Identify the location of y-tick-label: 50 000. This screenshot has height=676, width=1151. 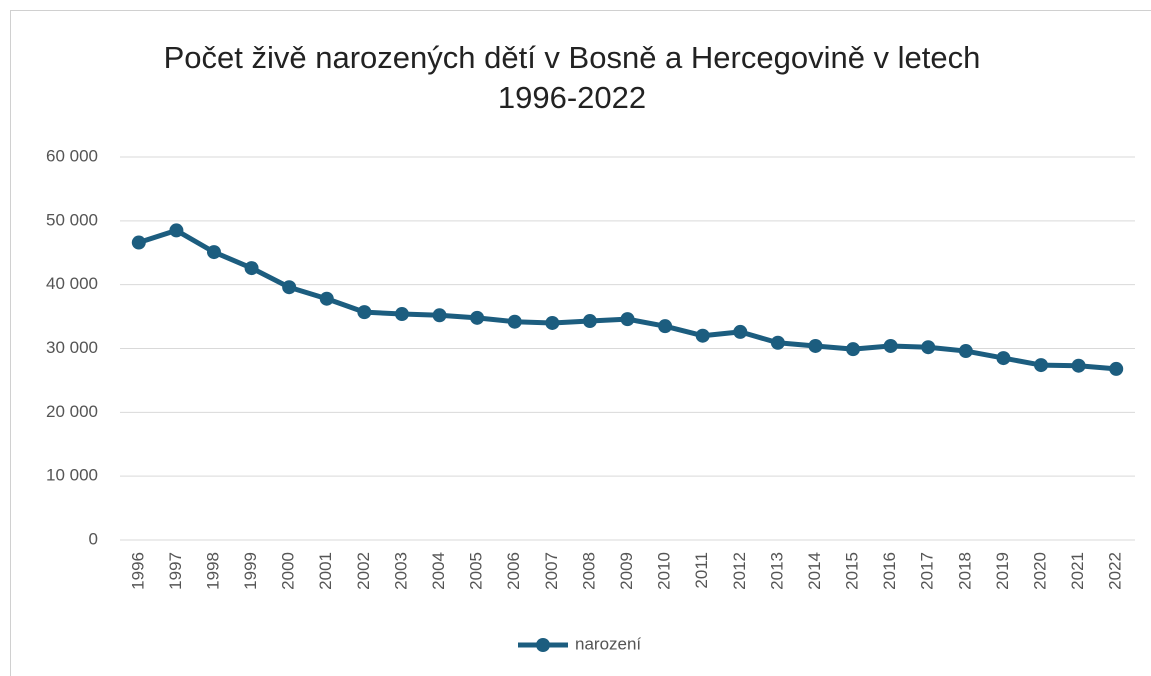
(72, 219).